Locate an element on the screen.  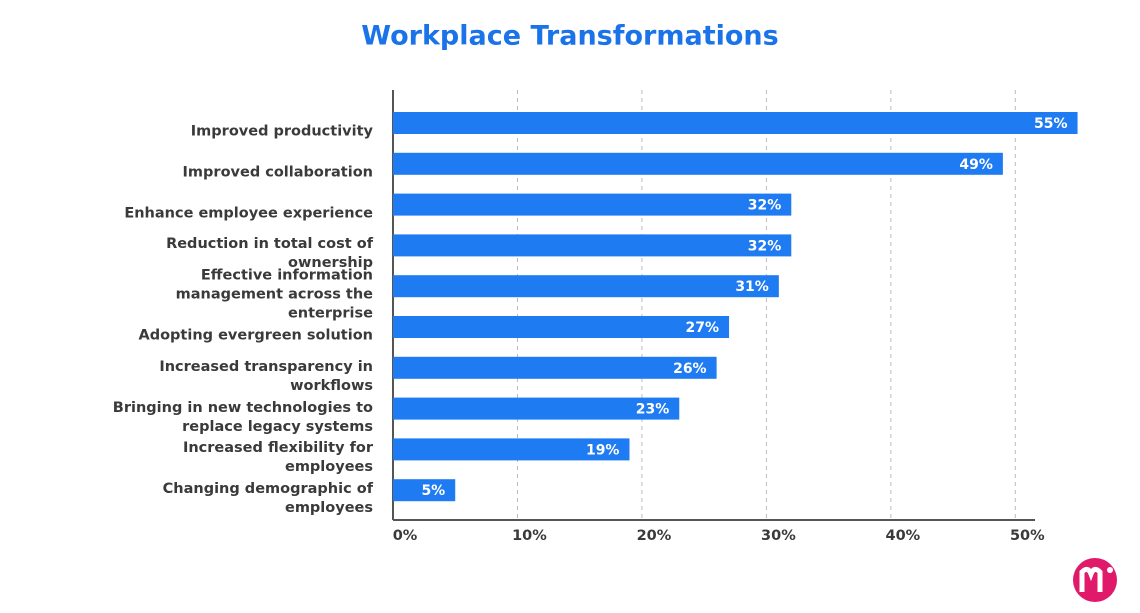
x-tick-label: 50% is located at coordinates (1027, 536).